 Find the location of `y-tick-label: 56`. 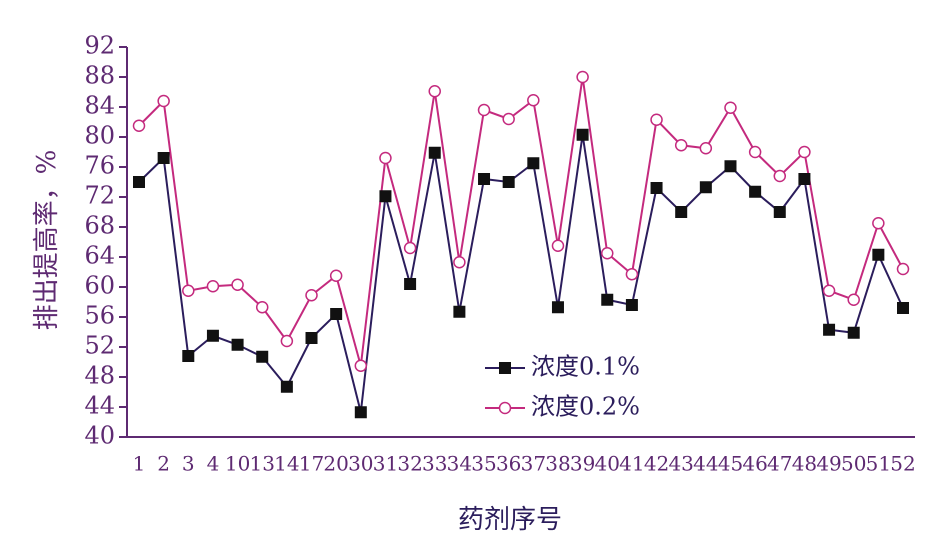

y-tick-label: 56 is located at coordinates (99, 316).